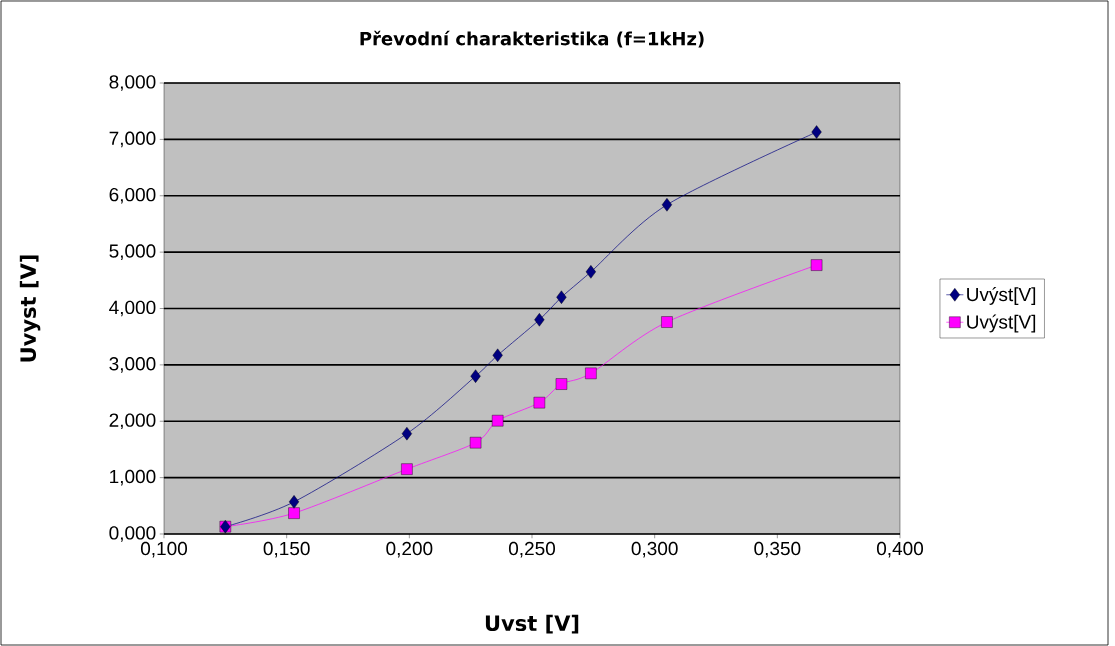 The image size is (1115, 646). I want to click on x-tick-label: 0,400, so click(900, 549).